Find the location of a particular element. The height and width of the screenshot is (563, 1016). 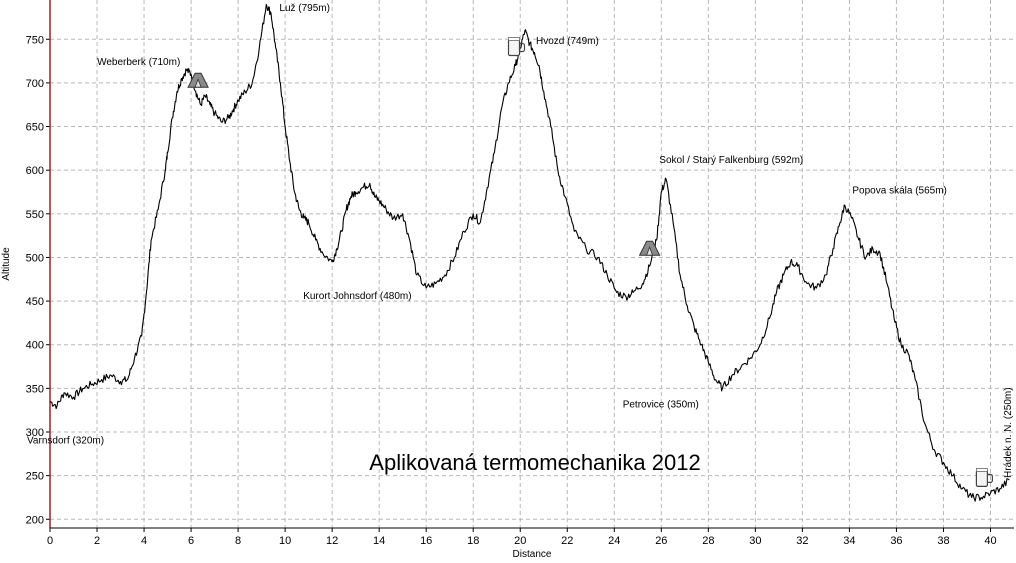

chart-title: Aplikovaná termomechanika 2012 is located at coordinates (534, 462).